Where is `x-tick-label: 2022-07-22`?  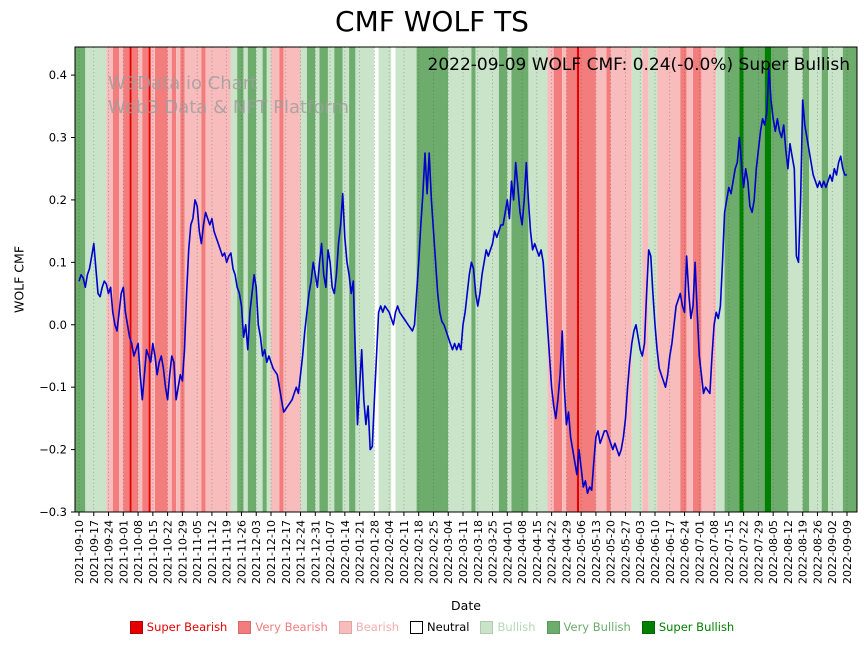 x-tick-label: 2022-07-22 is located at coordinates (744, 552).